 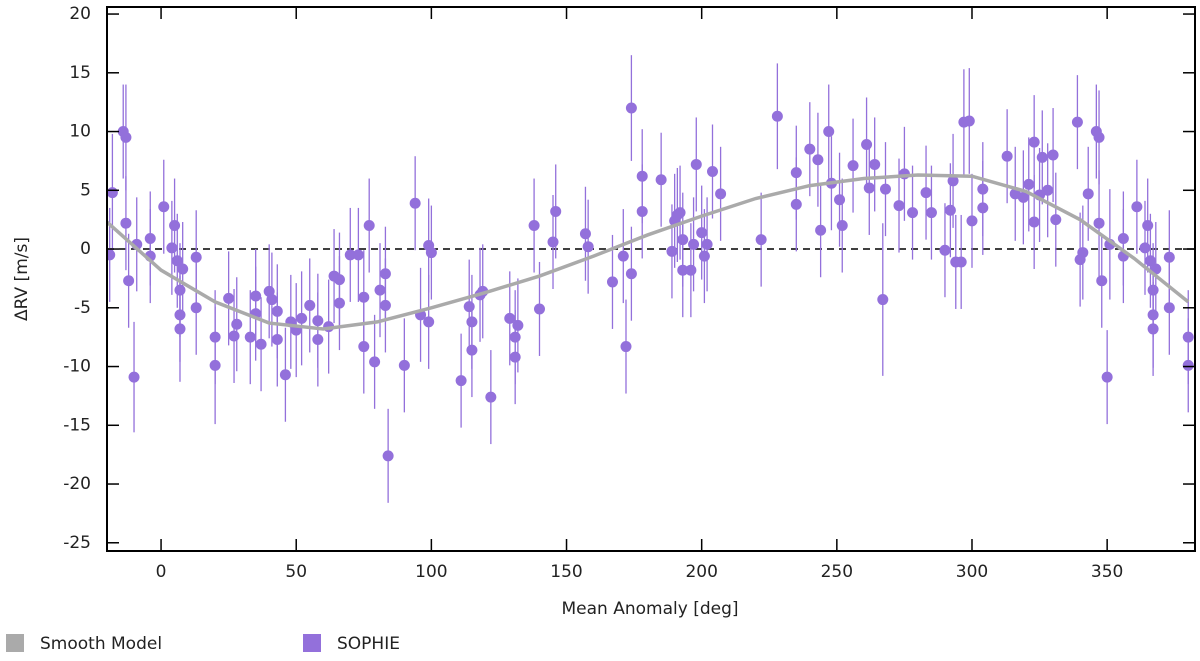 I want to click on legend-label: Smooth Model, so click(x=101, y=644).